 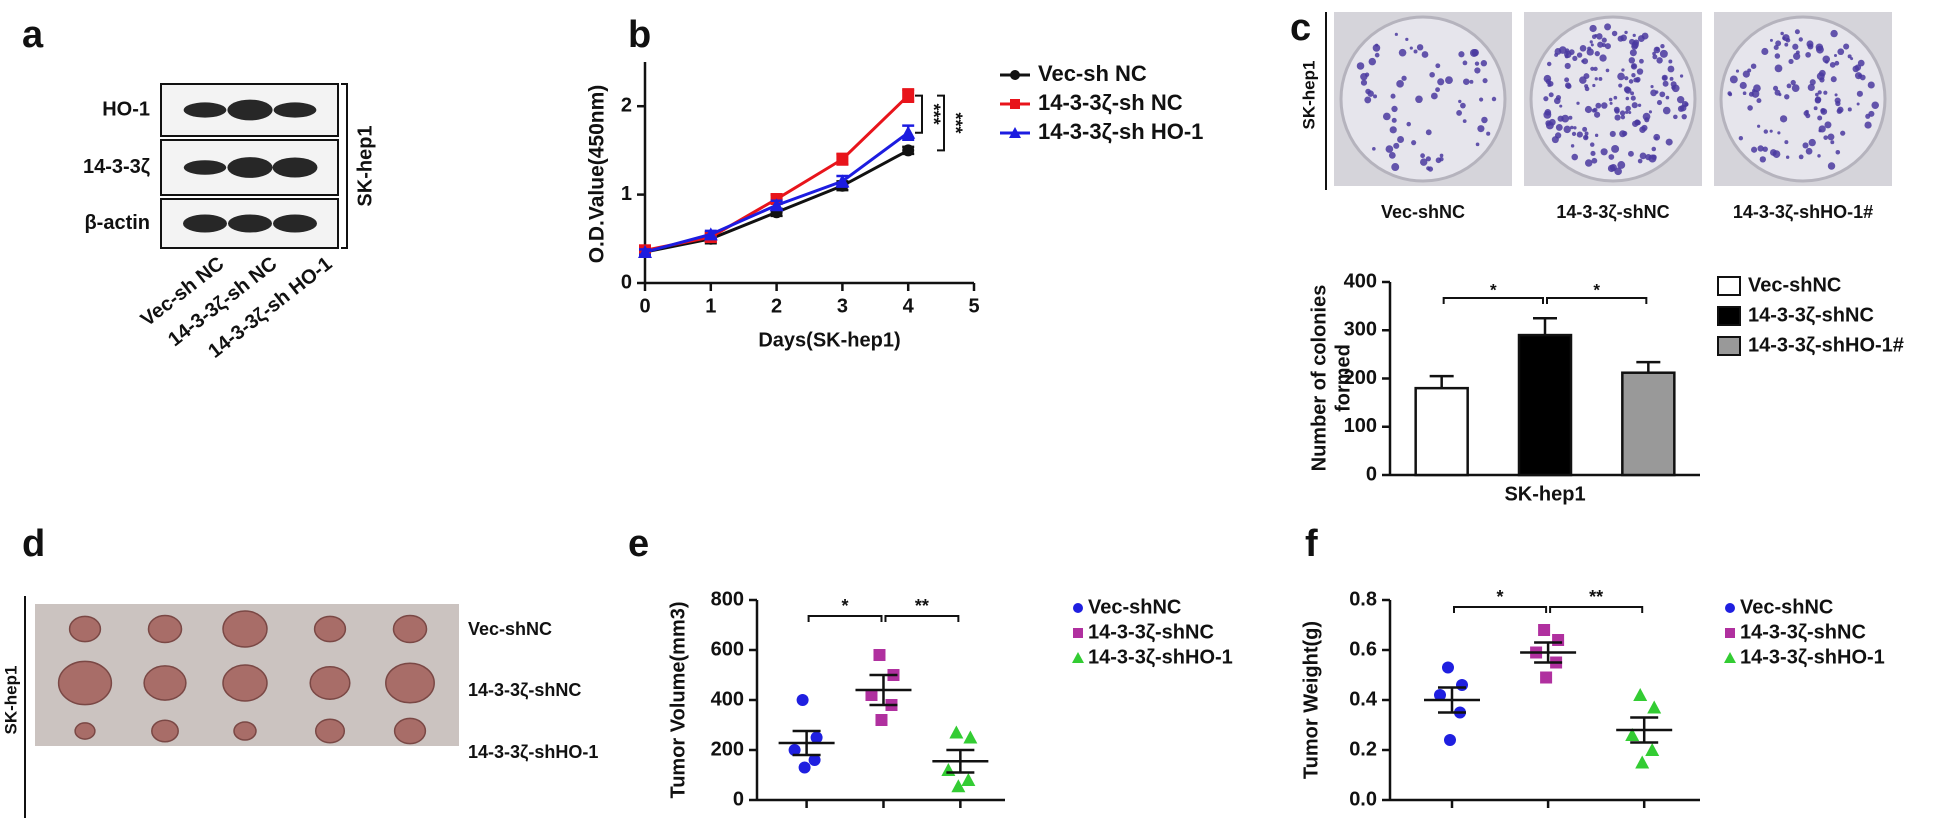 I want to click on x-tick-label: 0, so click(x=644, y=306).